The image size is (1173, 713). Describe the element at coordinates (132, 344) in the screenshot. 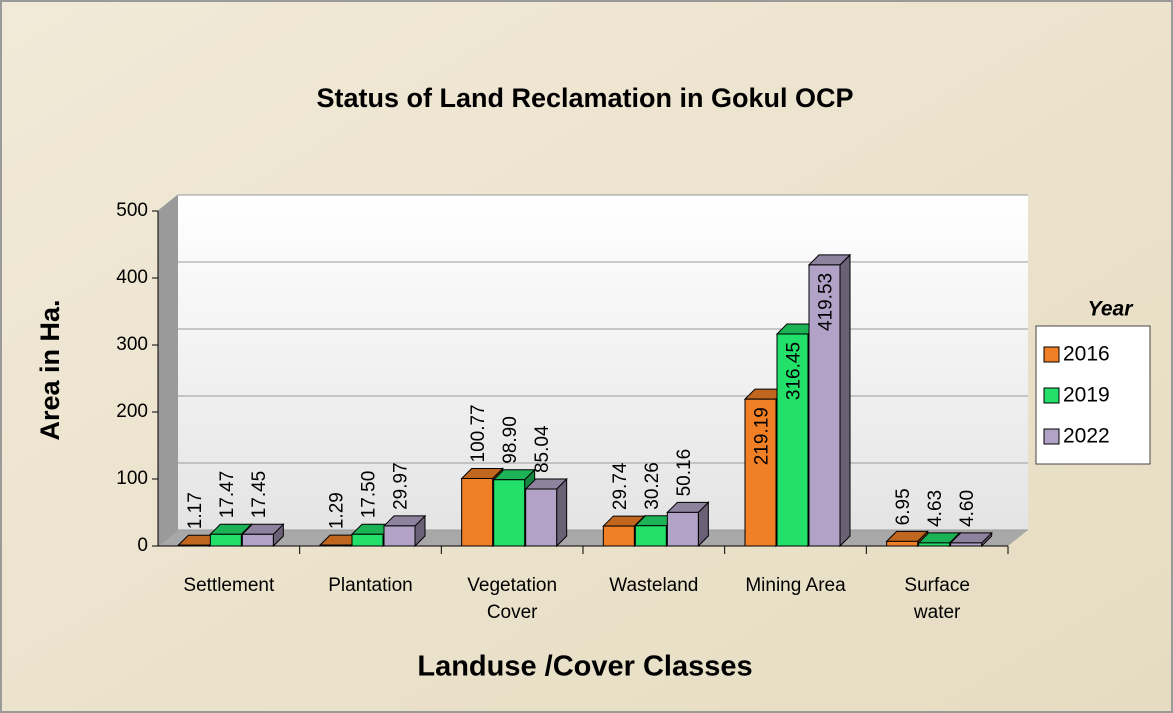

I see `y-tick-label: 300` at that location.